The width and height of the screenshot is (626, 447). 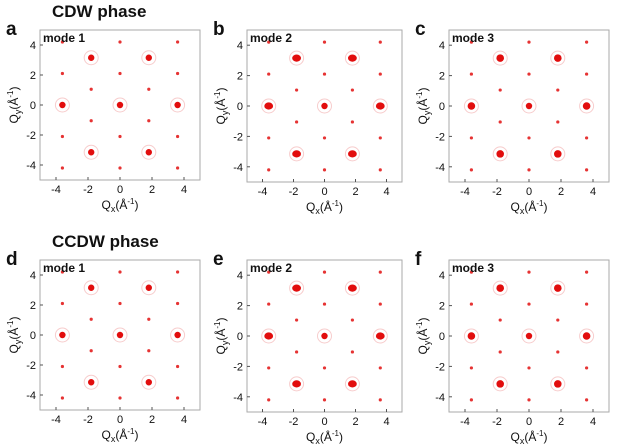 I want to click on panel-letter: c, so click(x=420, y=29).